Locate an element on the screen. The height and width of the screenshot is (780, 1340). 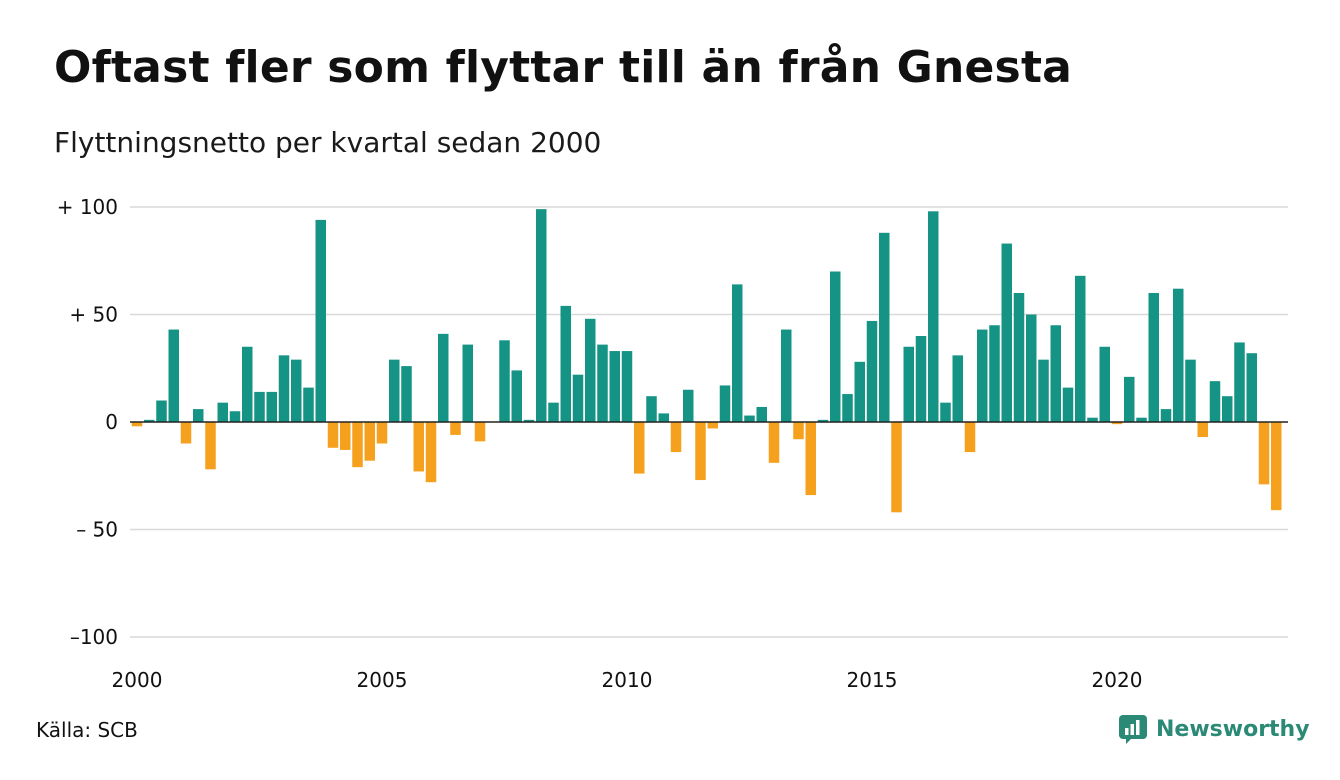
y-tick-label: + 100 is located at coordinates (87, 207).